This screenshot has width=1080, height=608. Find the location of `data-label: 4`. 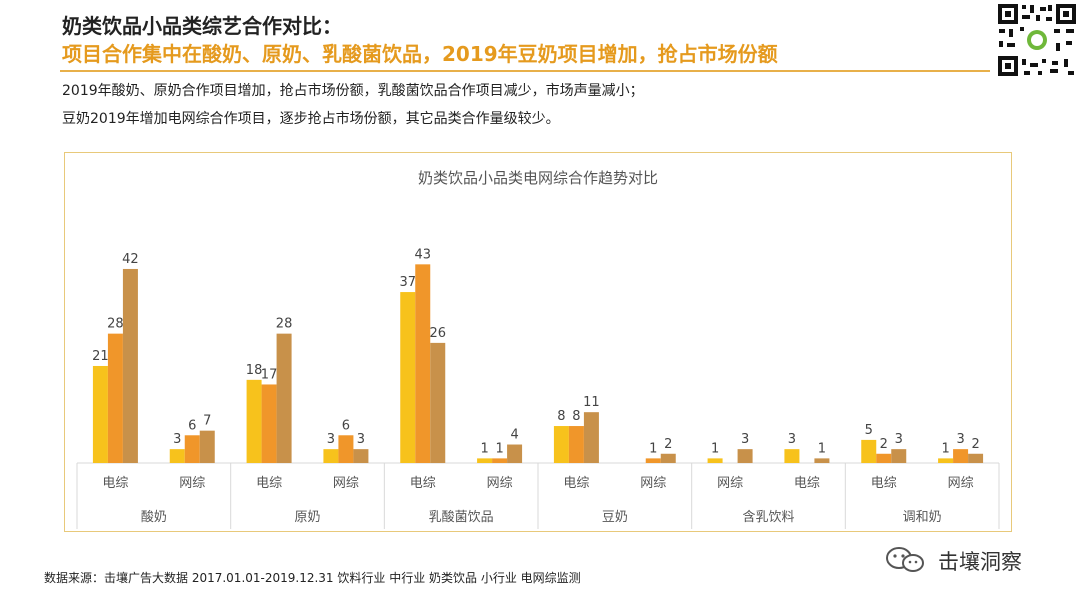

data-label: 4 is located at coordinates (514, 435).